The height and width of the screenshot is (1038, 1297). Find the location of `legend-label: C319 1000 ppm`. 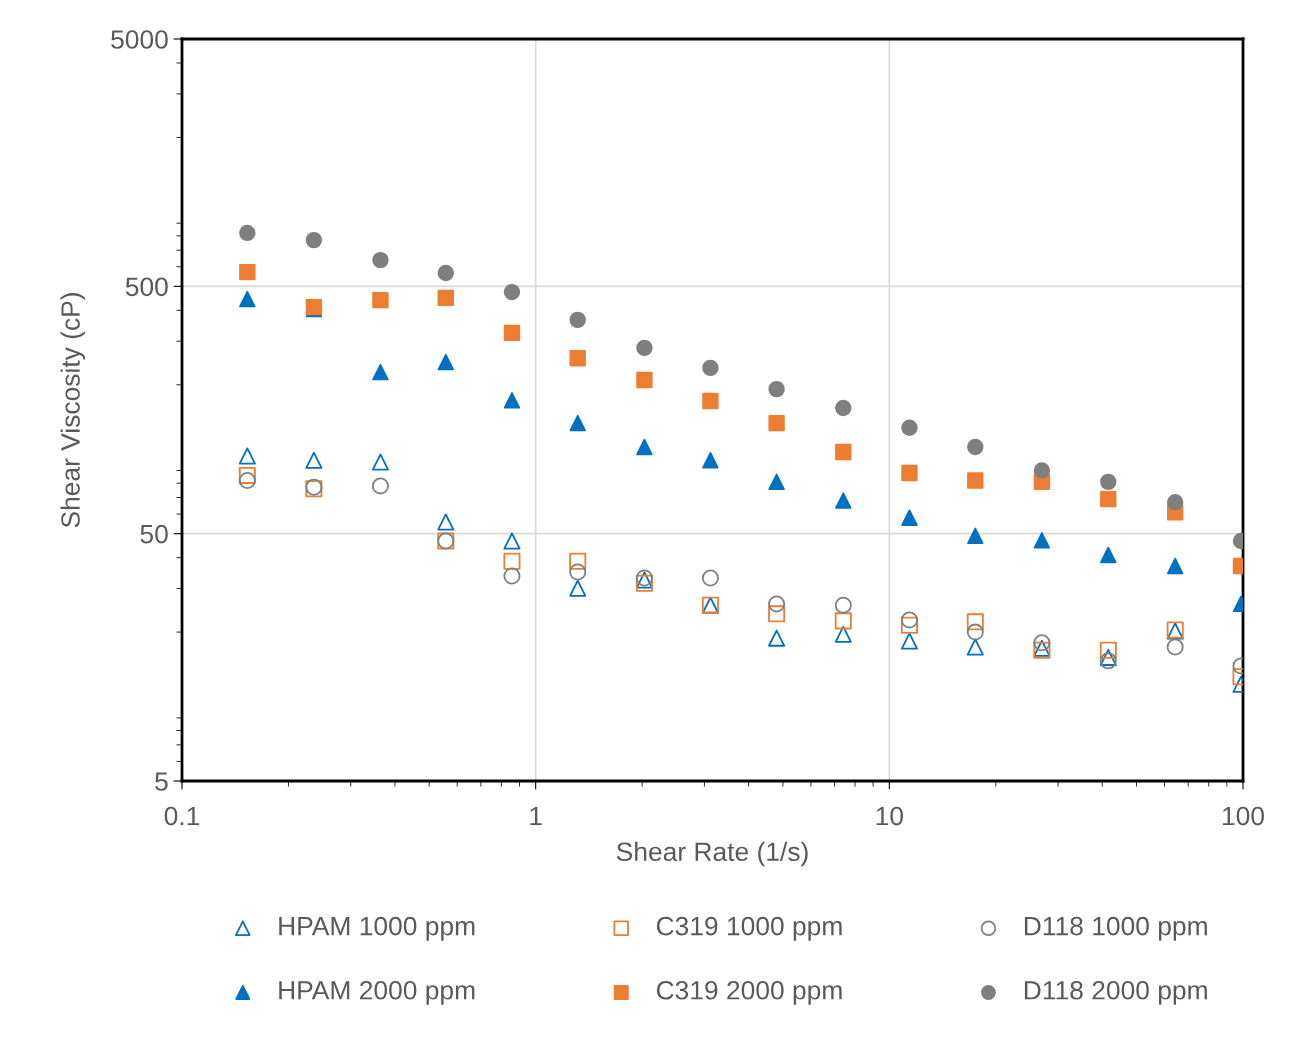

legend-label: C319 1000 ppm is located at coordinates (749, 928).